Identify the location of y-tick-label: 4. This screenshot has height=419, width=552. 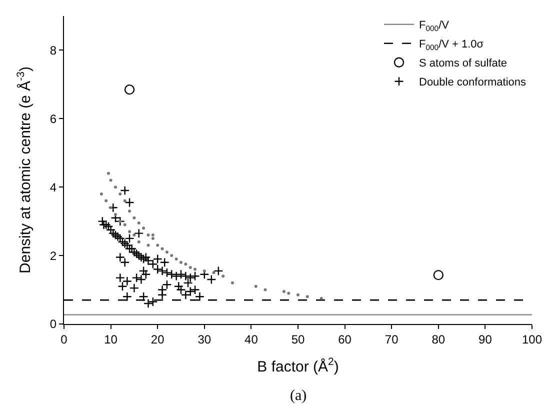
(53, 187).